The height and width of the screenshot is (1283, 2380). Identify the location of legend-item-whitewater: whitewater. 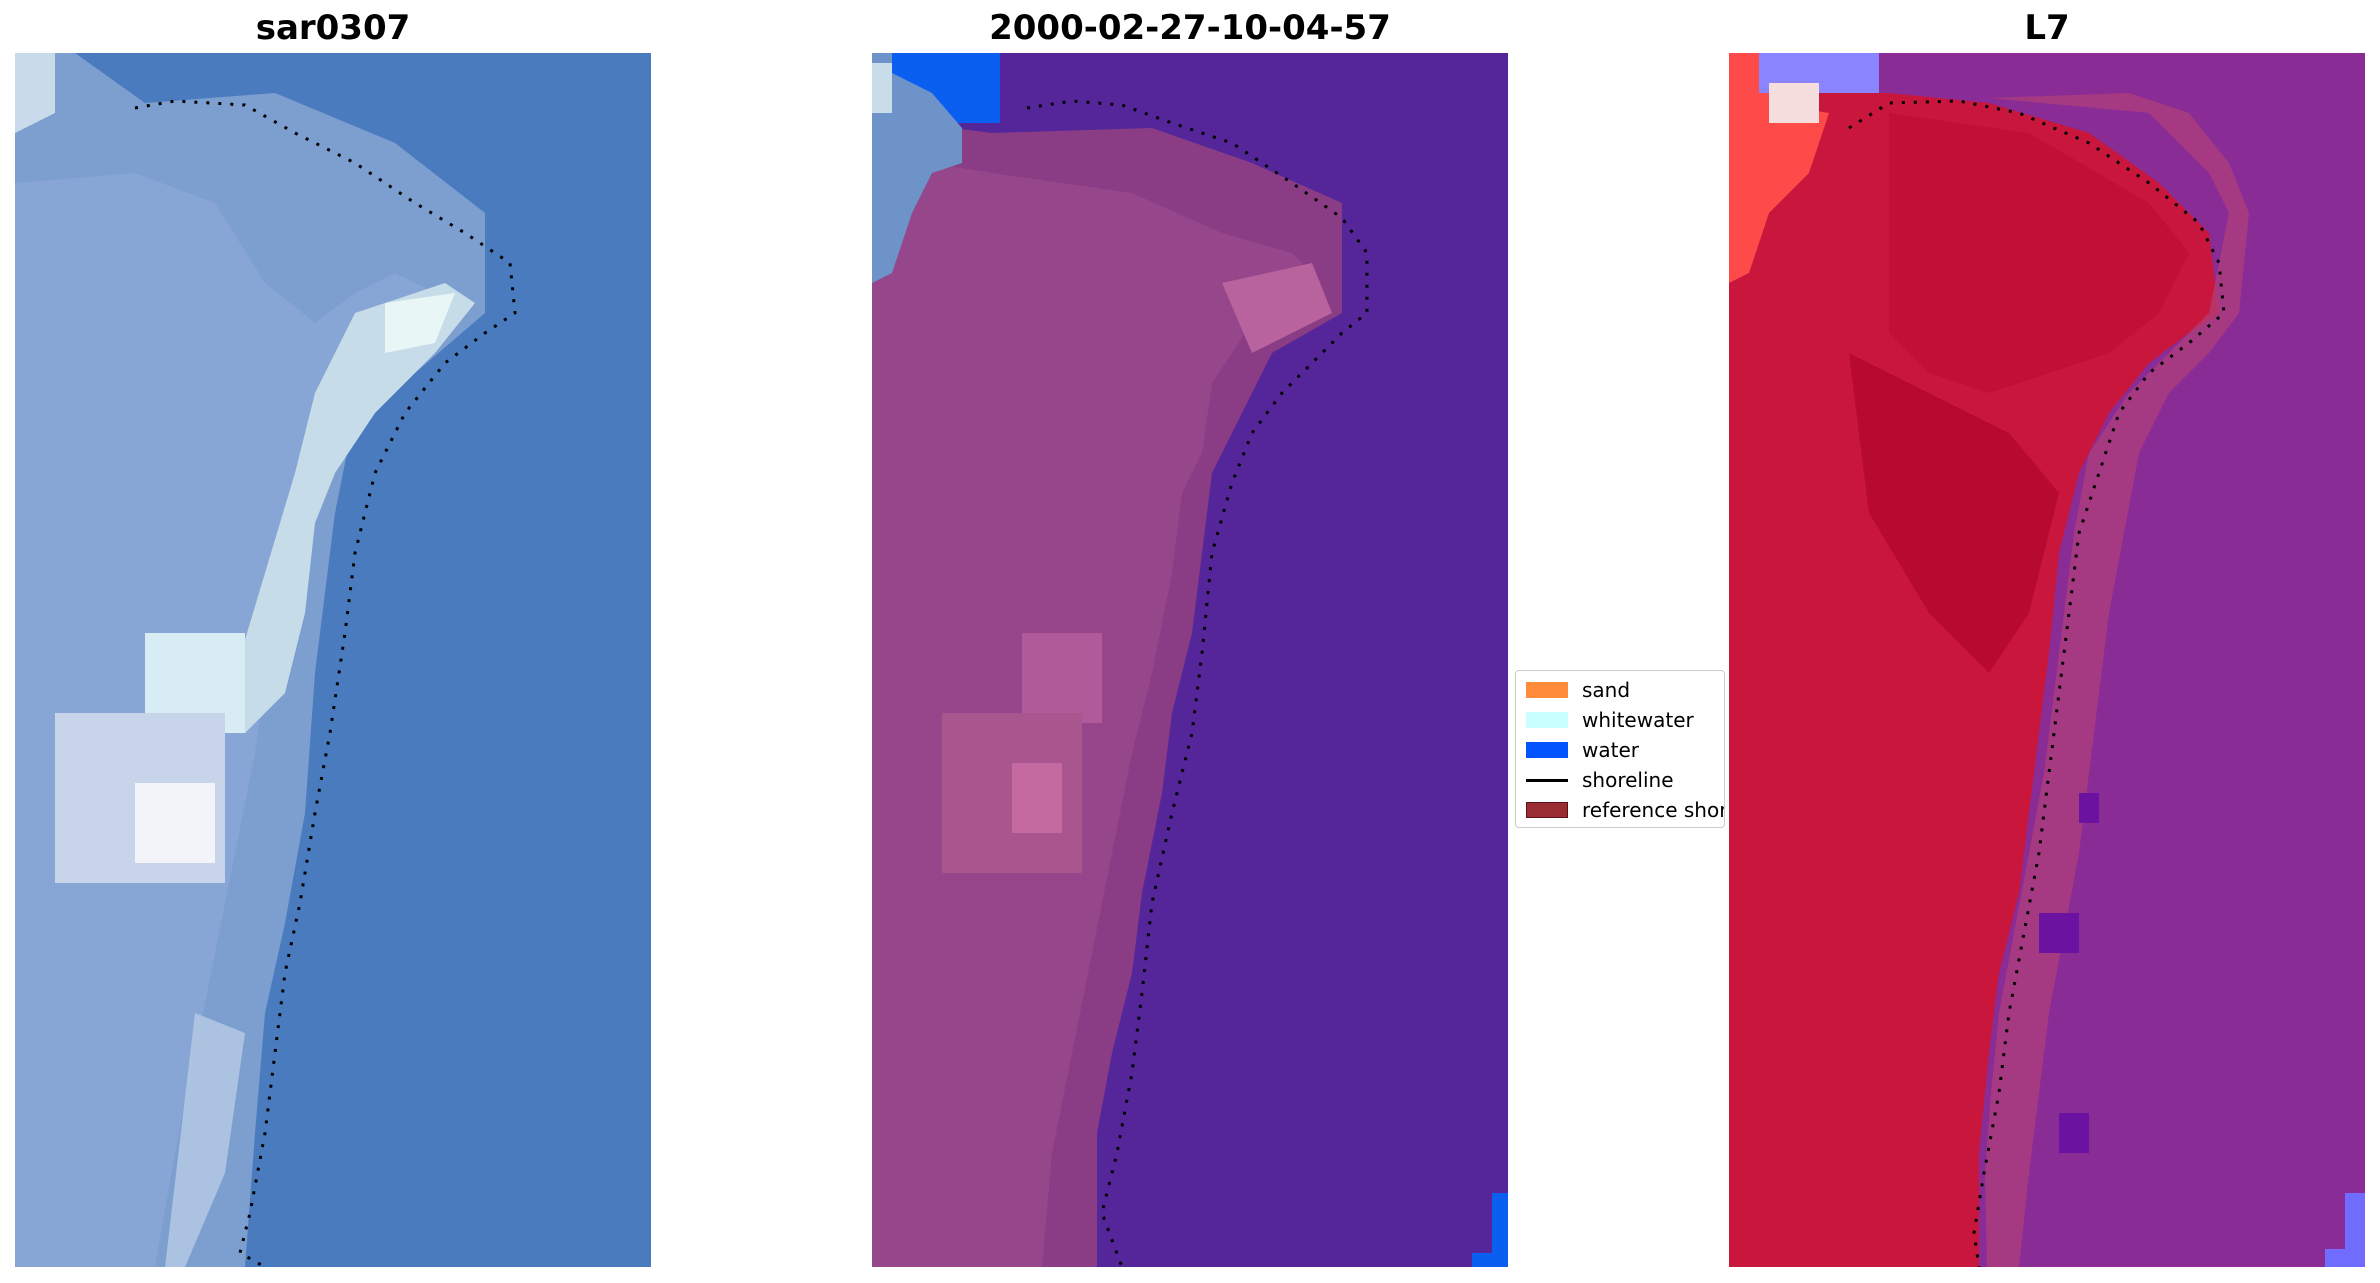
(1610, 720).